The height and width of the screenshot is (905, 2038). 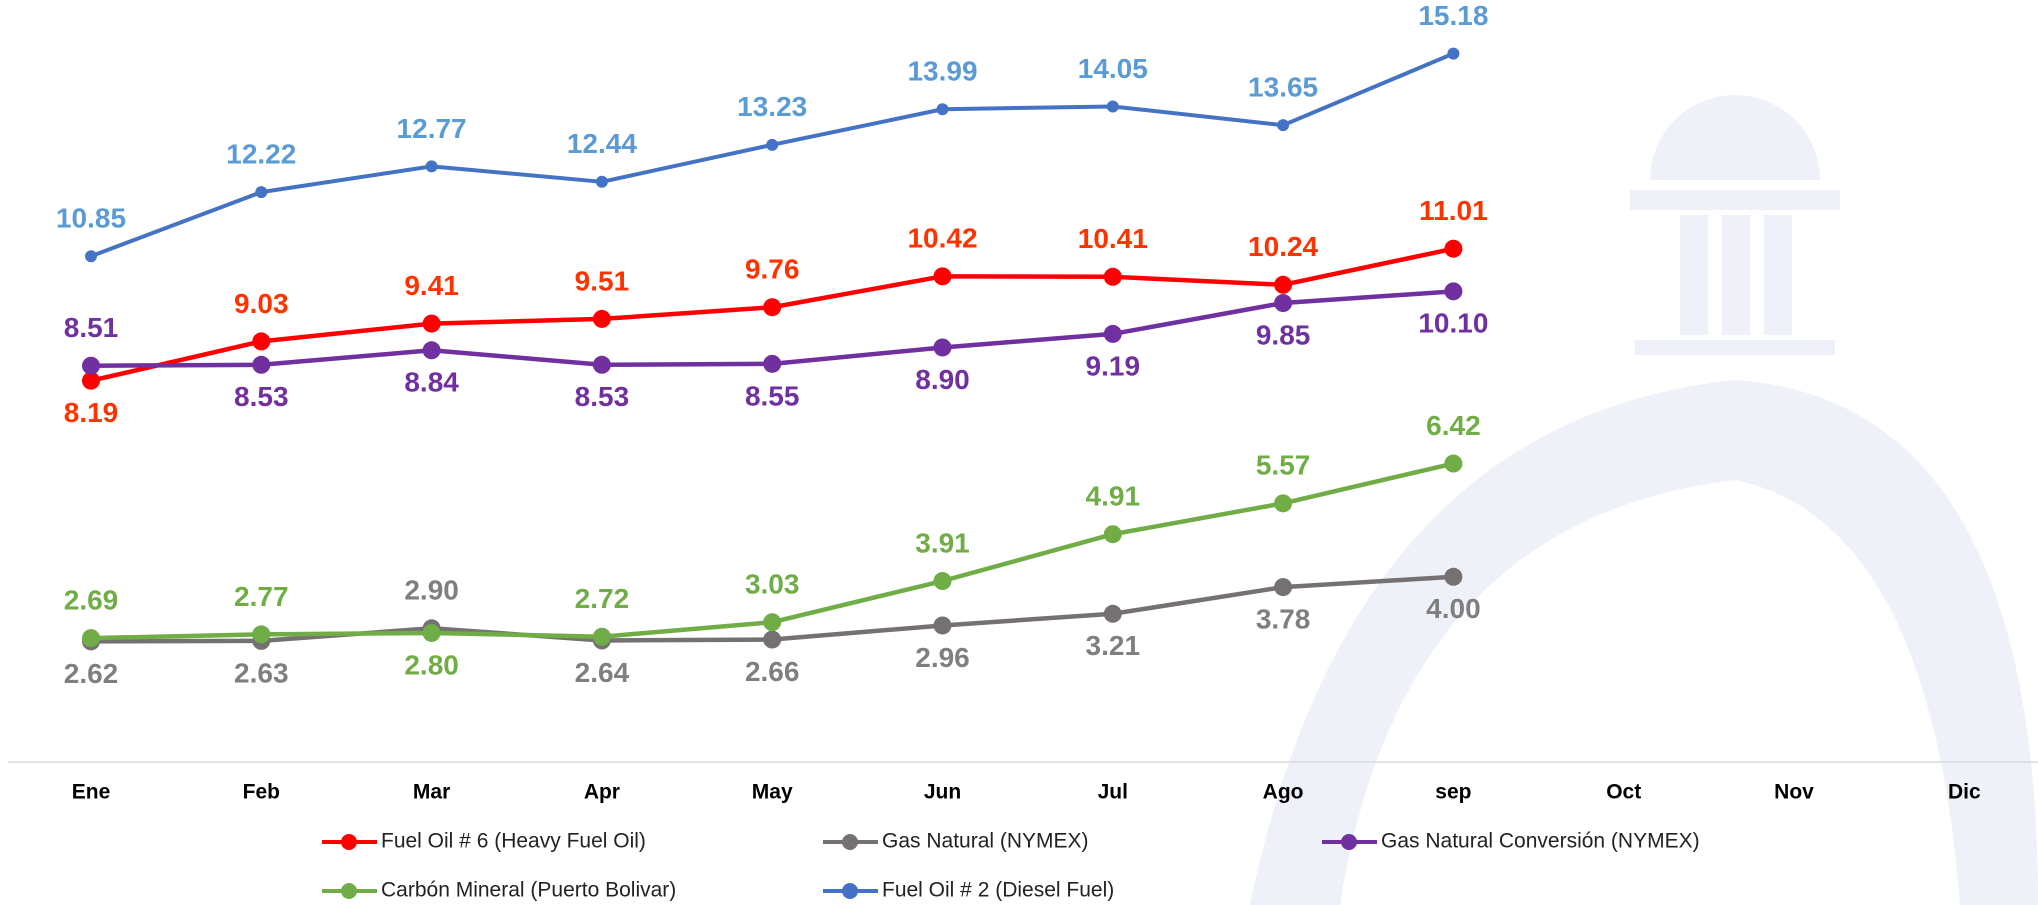 I want to click on data-label: 13.65, so click(x=1283, y=87).